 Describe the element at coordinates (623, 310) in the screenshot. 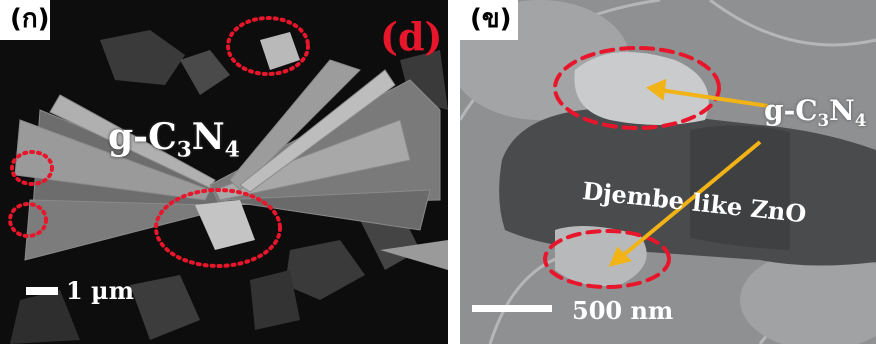

I see `scale-bar-label: 500 nm` at that location.